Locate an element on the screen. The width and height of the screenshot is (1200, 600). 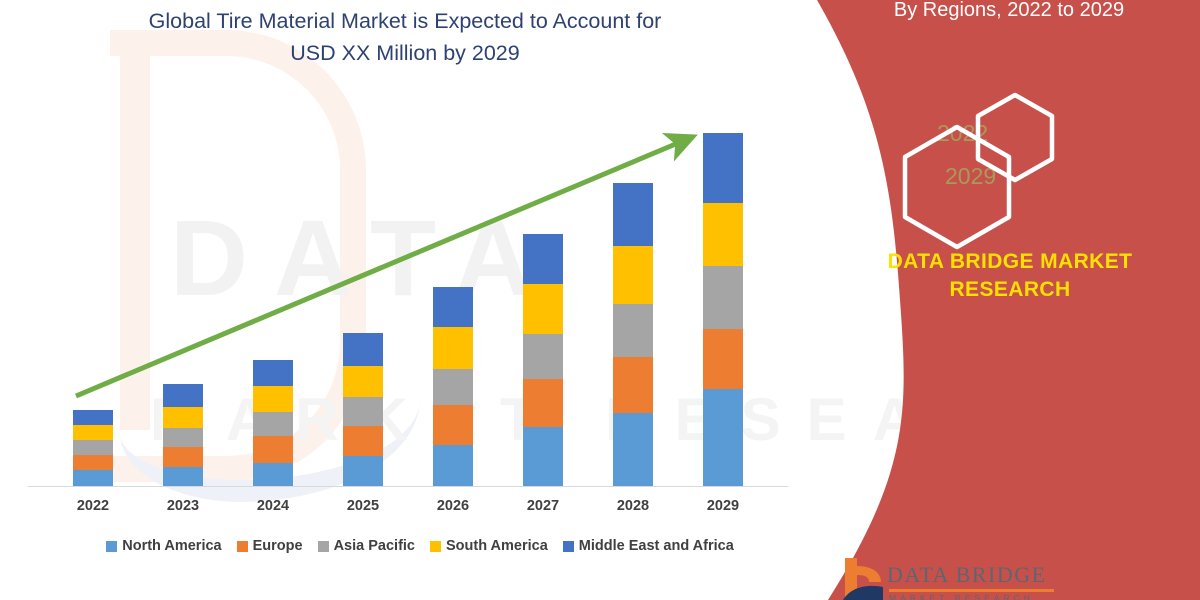
segment-2028-middle-east-and-africa is located at coordinates (633, 214).